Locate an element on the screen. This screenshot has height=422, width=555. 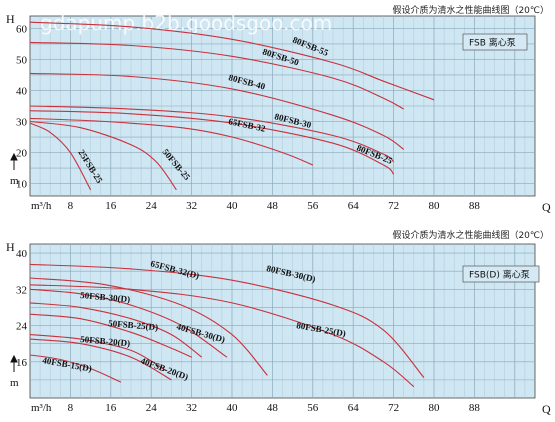
curve-label: 50FSB-30(D) is located at coordinates (105, 297).